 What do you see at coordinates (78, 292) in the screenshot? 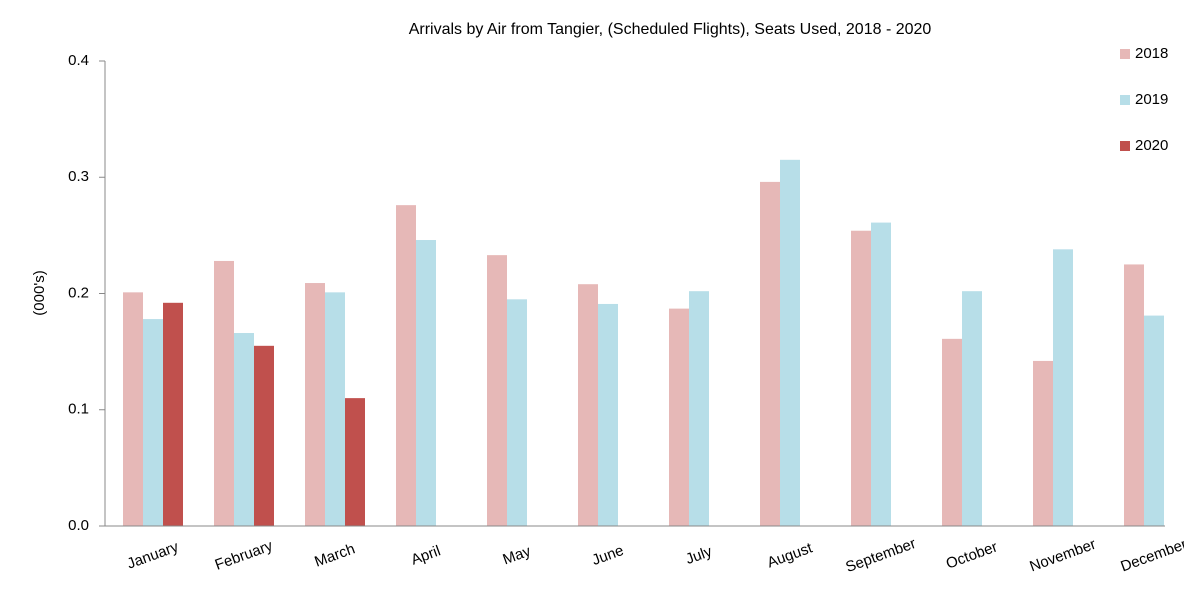
I see `y-tick-label: 0.2` at bounding box center [78, 292].